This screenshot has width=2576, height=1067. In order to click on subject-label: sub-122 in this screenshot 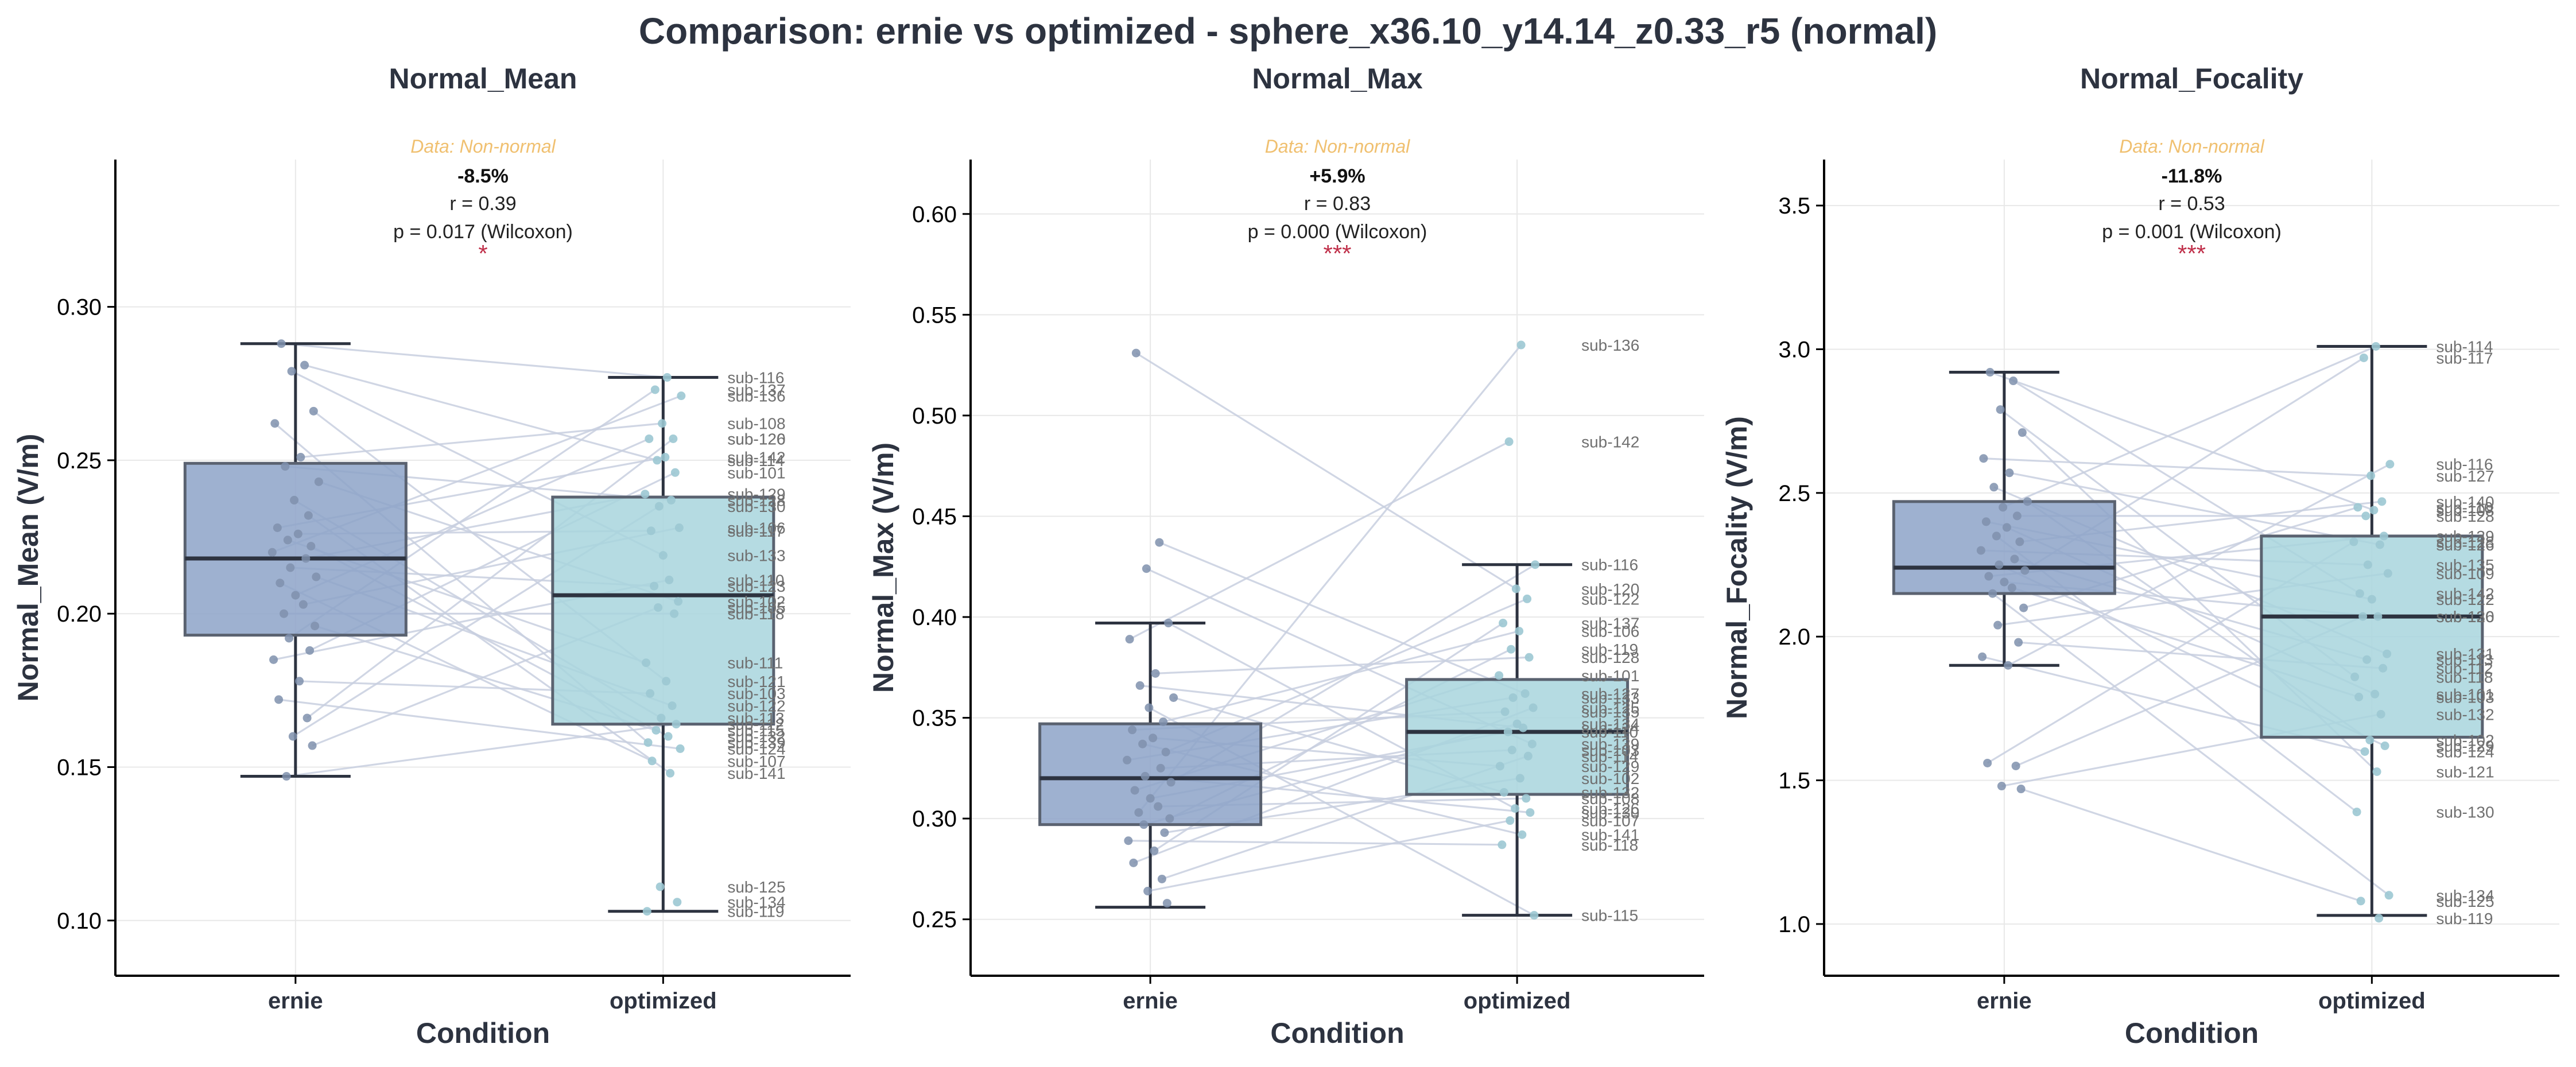, I will do `click(756, 706)`.